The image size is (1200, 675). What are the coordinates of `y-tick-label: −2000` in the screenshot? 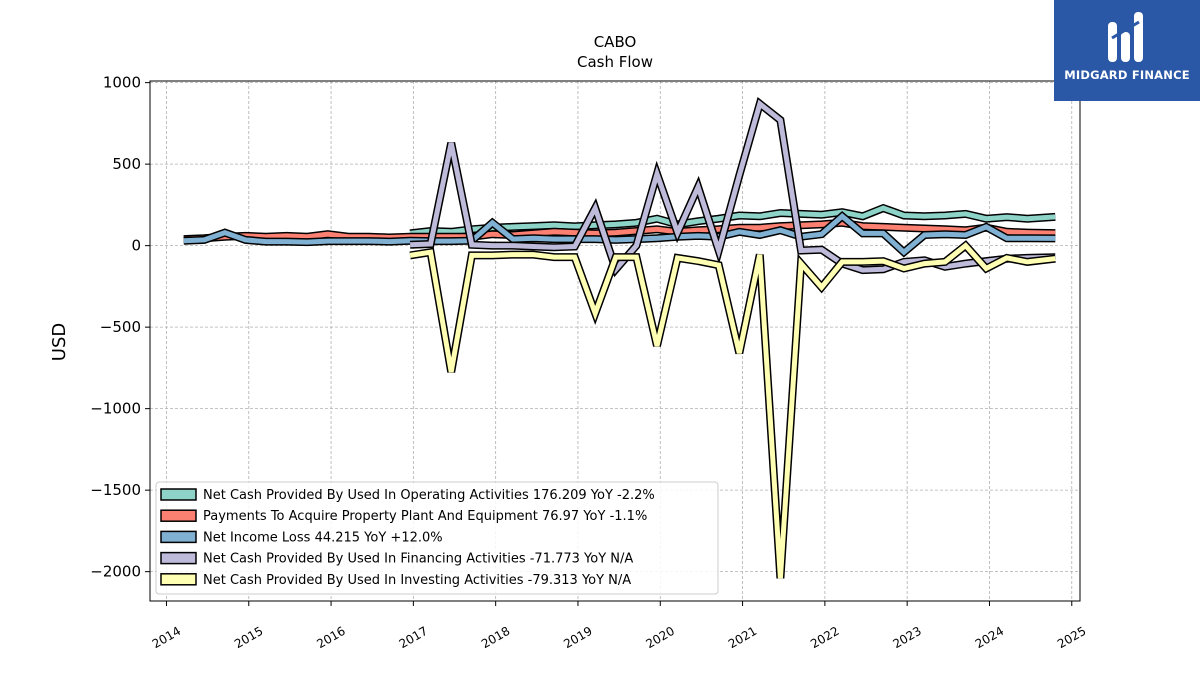 It's located at (115, 572).